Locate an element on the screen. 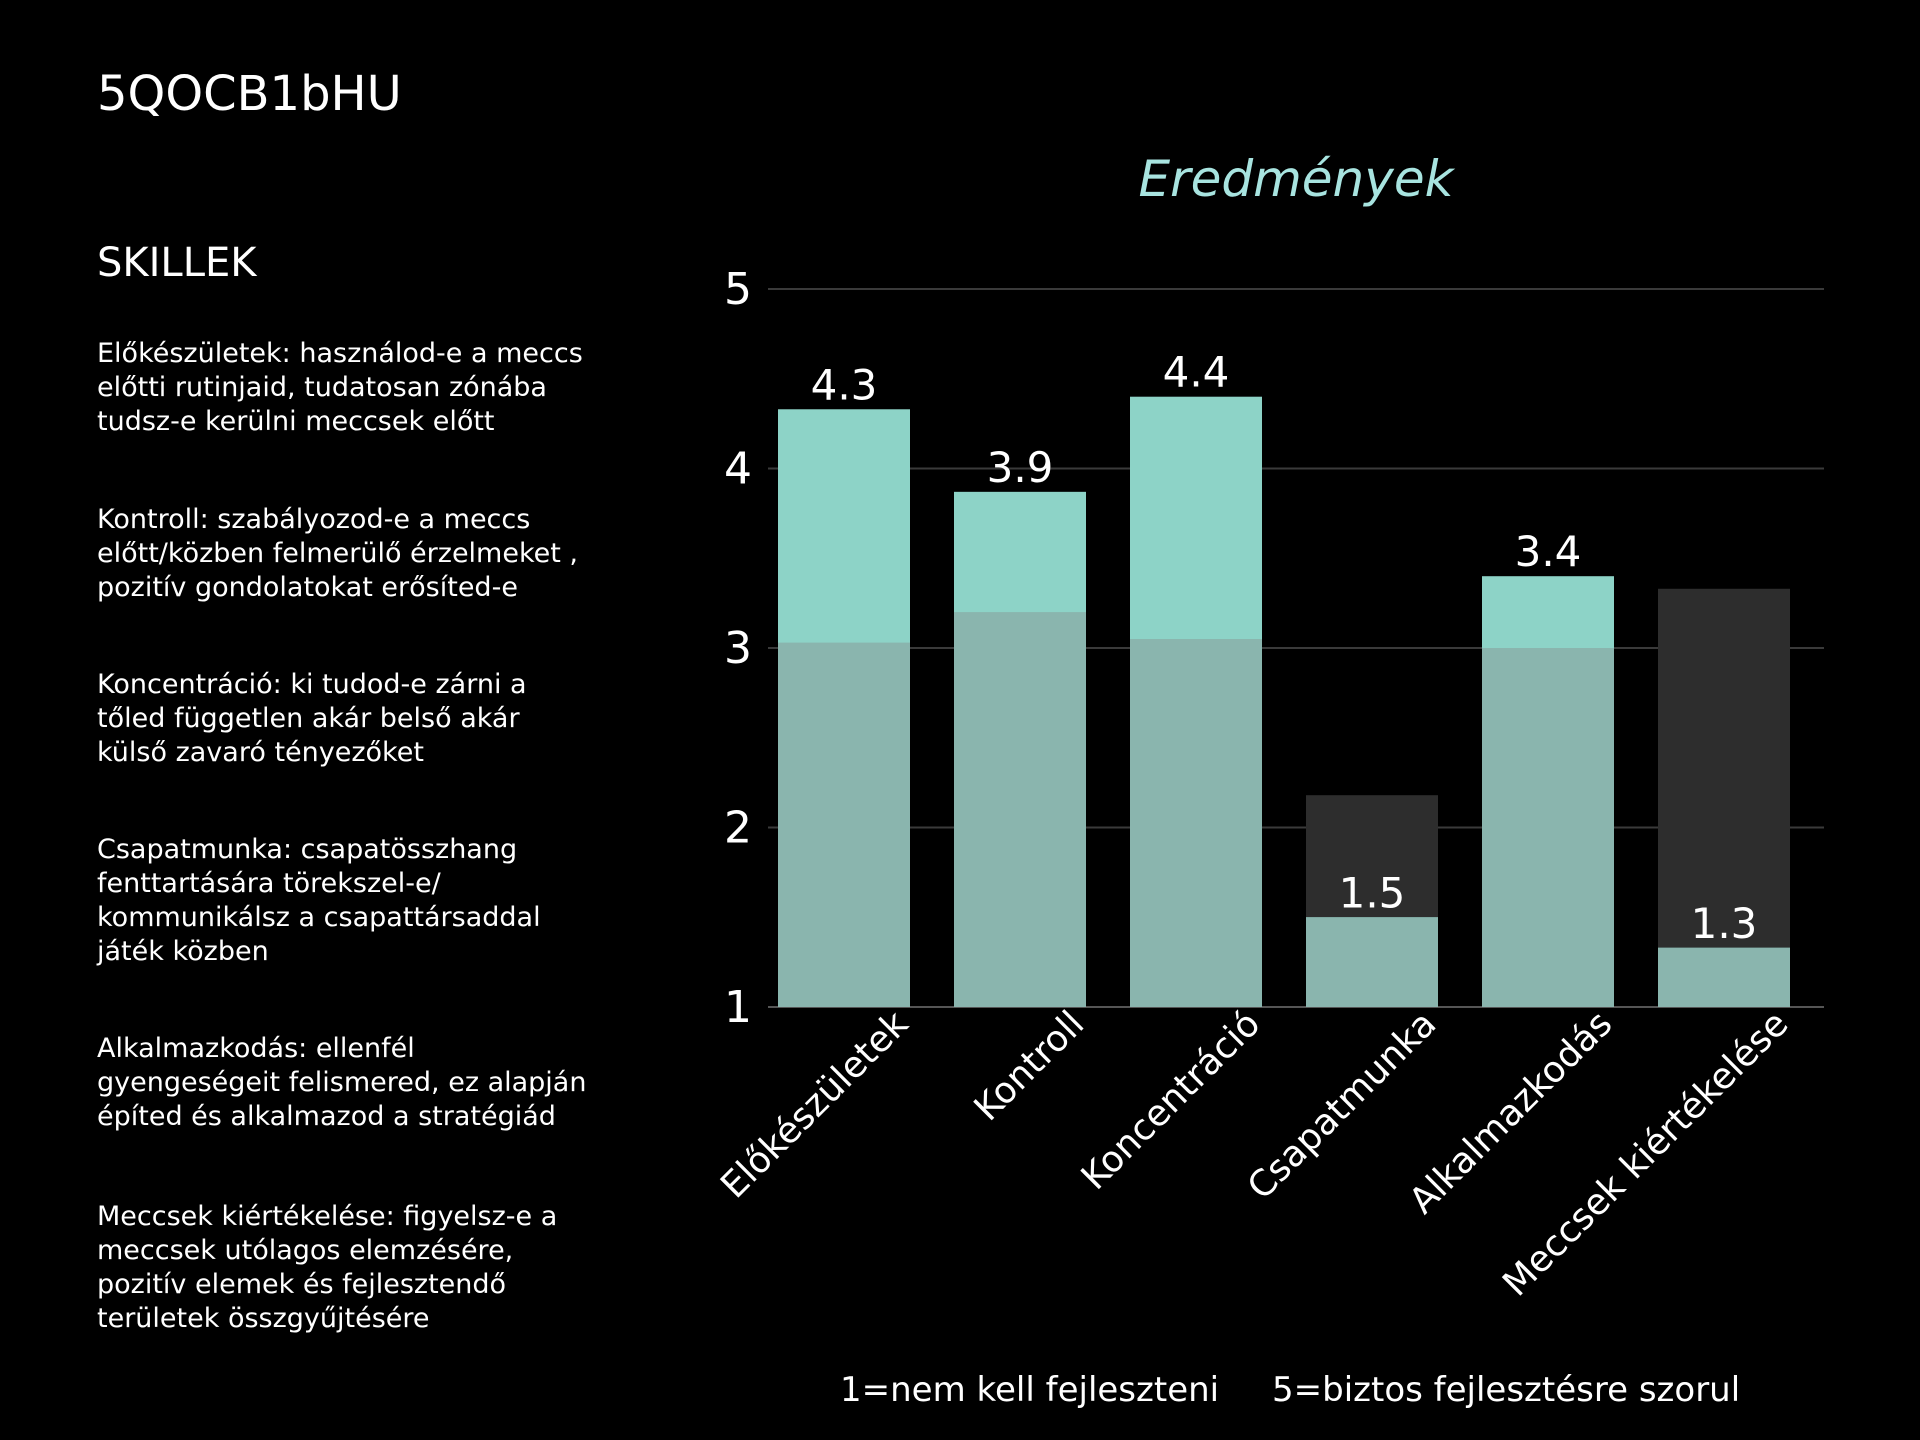 This screenshot has width=1920, height=1440. y-tick-label-4: 4 is located at coordinates (738, 469).